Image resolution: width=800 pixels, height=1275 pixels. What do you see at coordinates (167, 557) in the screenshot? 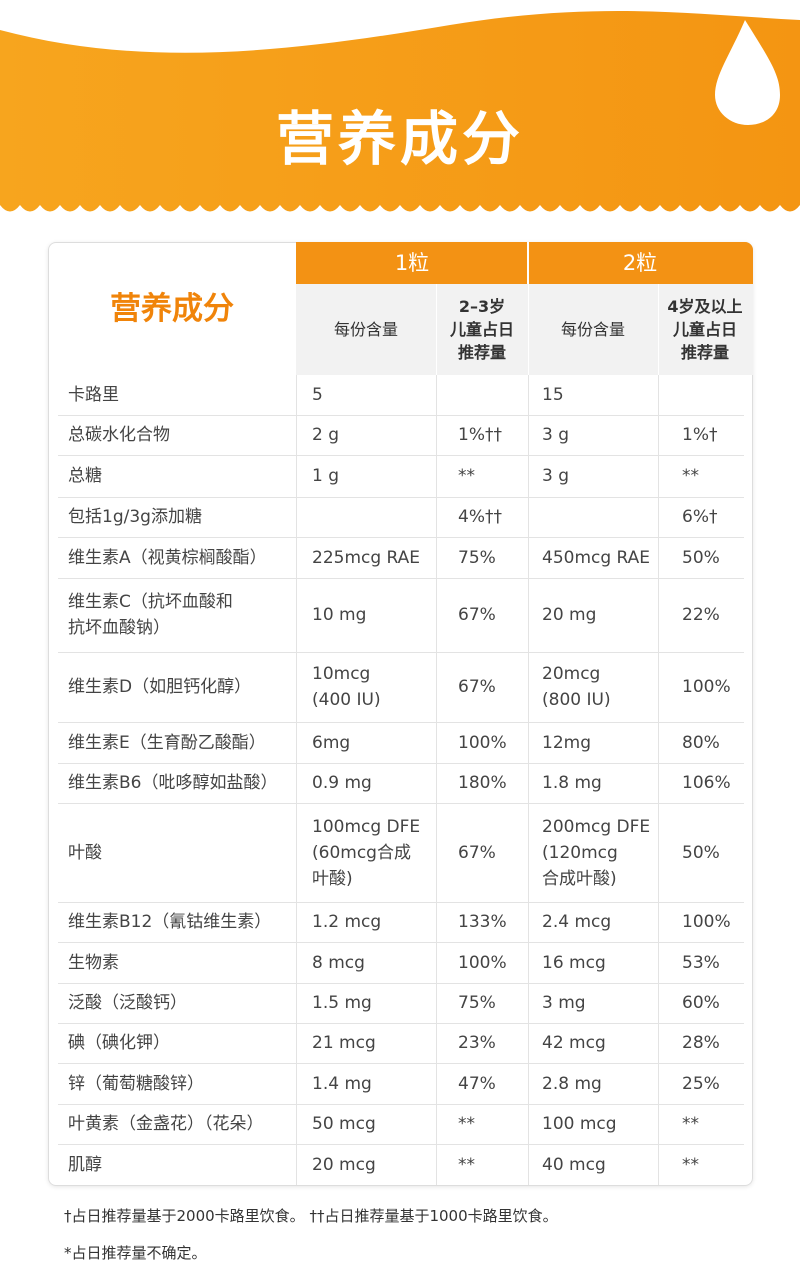
I see `row-label: 维生素A（视黄棕榈酸酯）` at bounding box center [167, 557].